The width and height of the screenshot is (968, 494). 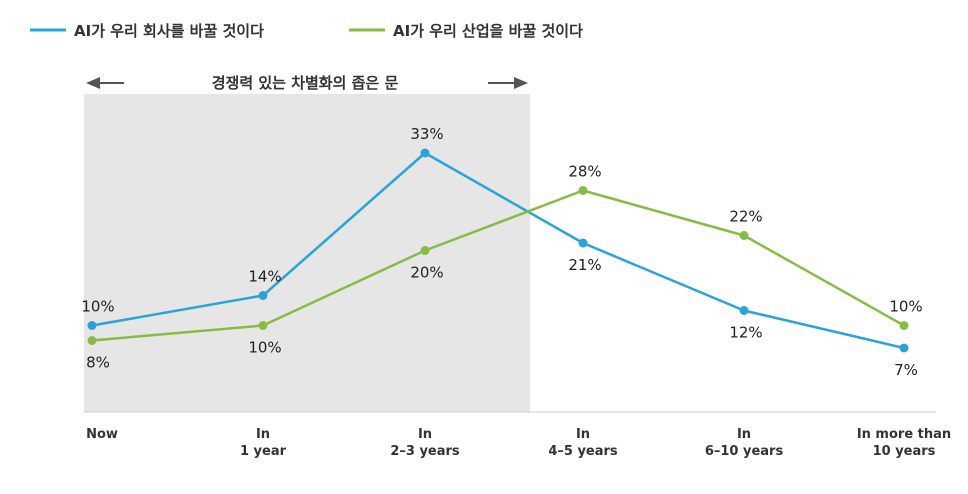 I want to click on right-arrow-icon, so click(x=521, y=83).